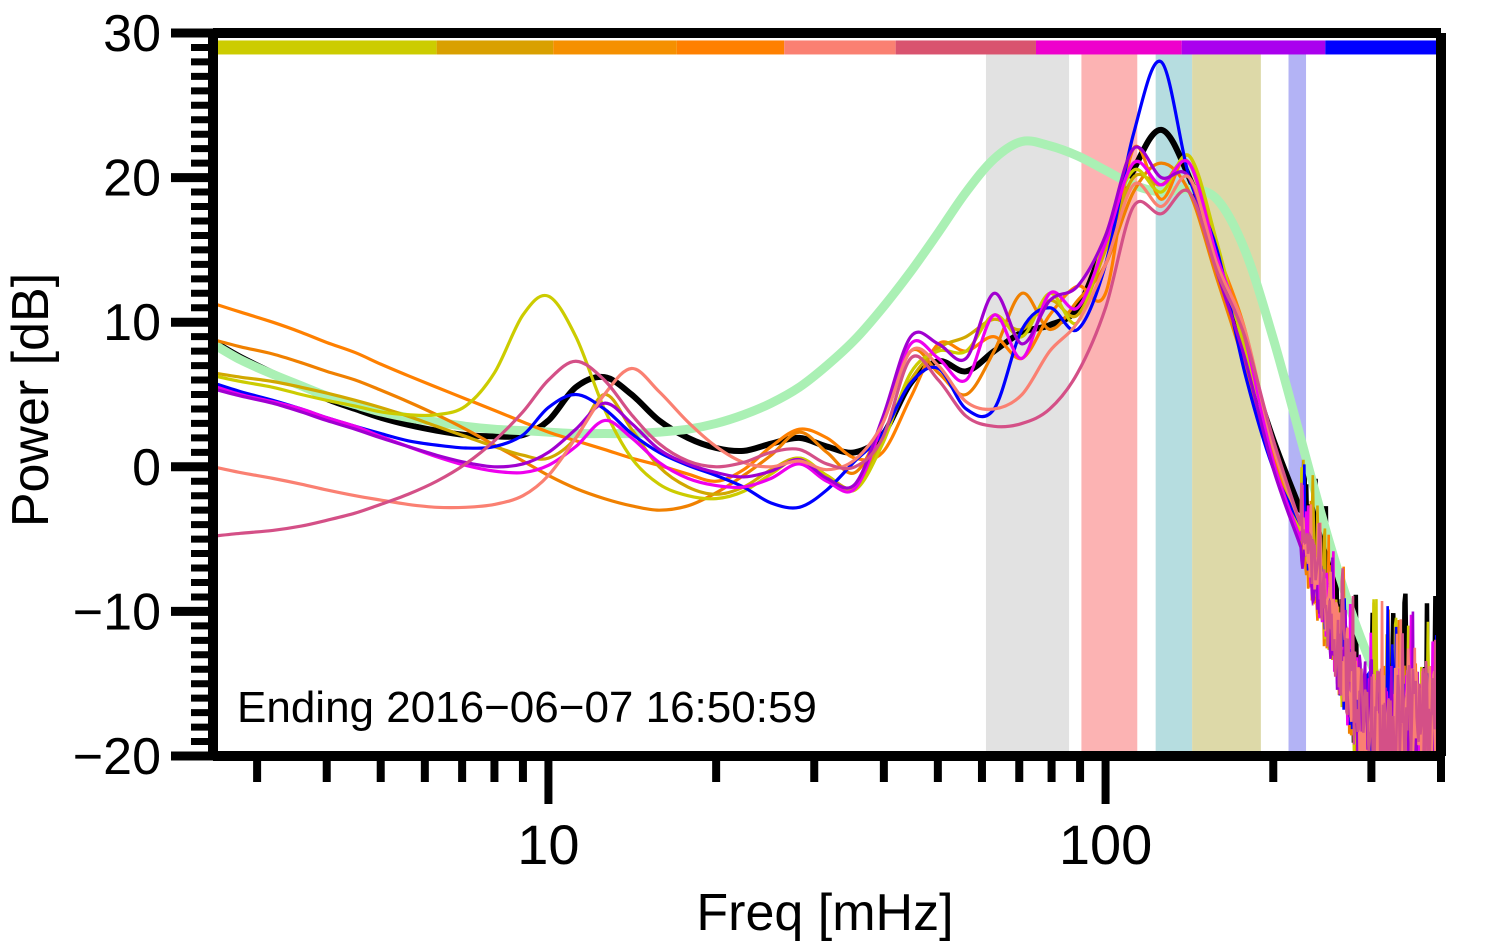  Describe the element at coordinates (1174, 400) in the screenshot. I see `band-teal` at that location.